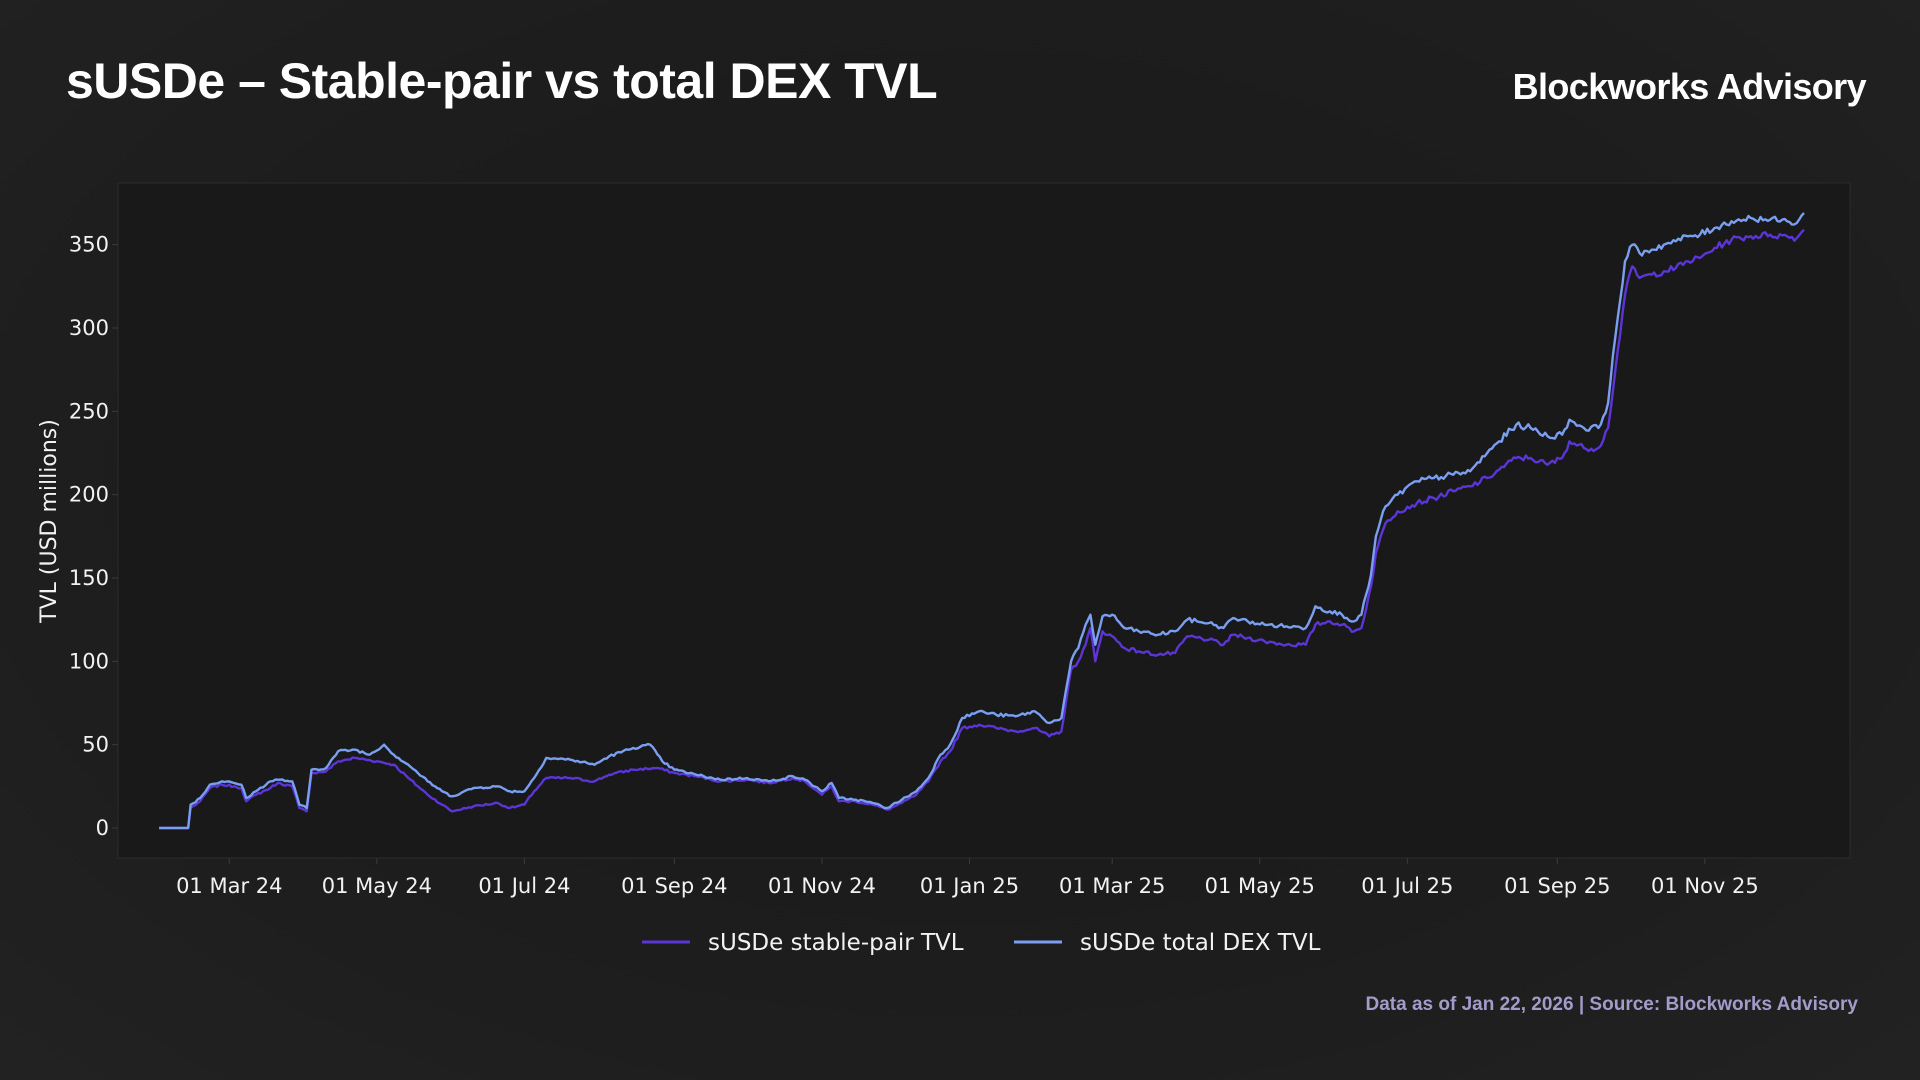 The width and height of the screenshot is (1920, 1080). What do you see at coordinates (377, 886) in the screenshot?
I see `x-tick-label: 01 May 24` at bounding box center [377, 886].